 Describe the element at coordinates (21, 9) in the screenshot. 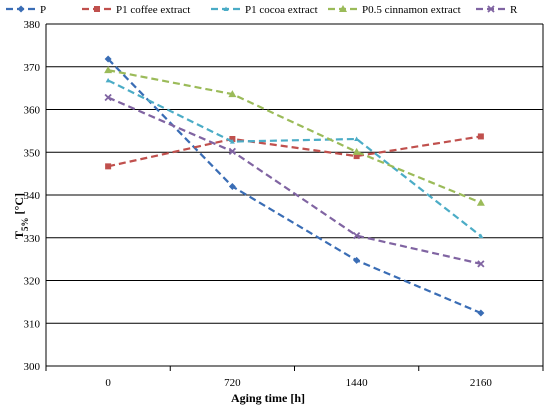

I see `legend-marker-p` at that location.